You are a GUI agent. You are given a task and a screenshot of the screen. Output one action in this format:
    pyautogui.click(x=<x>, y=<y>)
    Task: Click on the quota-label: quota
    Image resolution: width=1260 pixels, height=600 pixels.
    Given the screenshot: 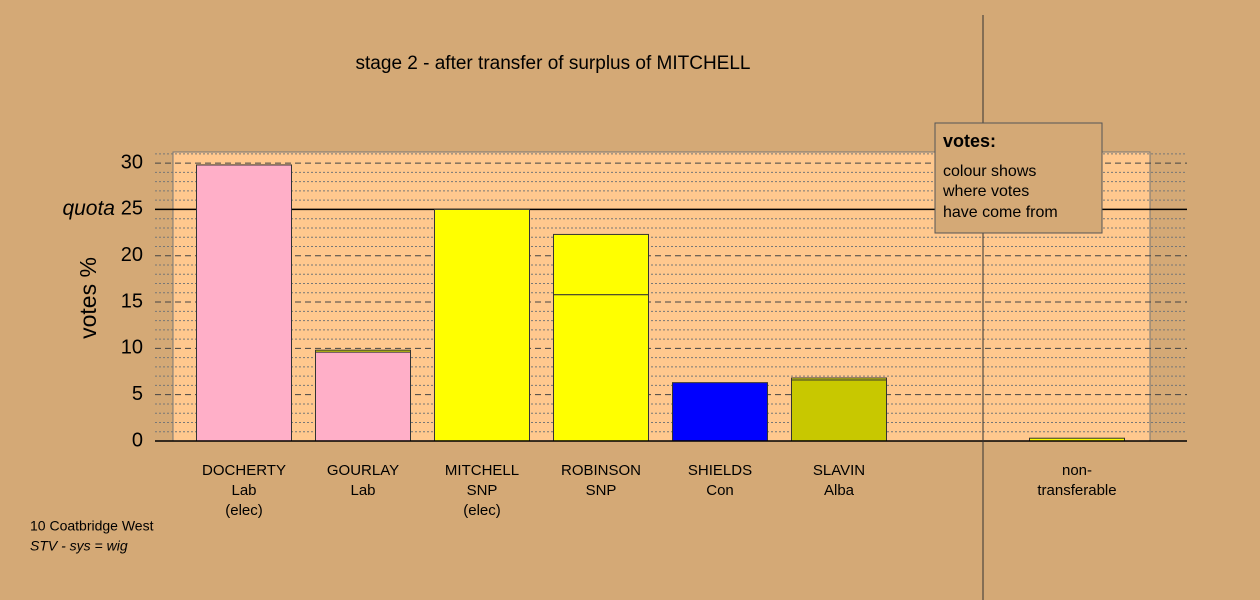 What is the action you would take?
    pyautogui.click(x=88, y=208)
    